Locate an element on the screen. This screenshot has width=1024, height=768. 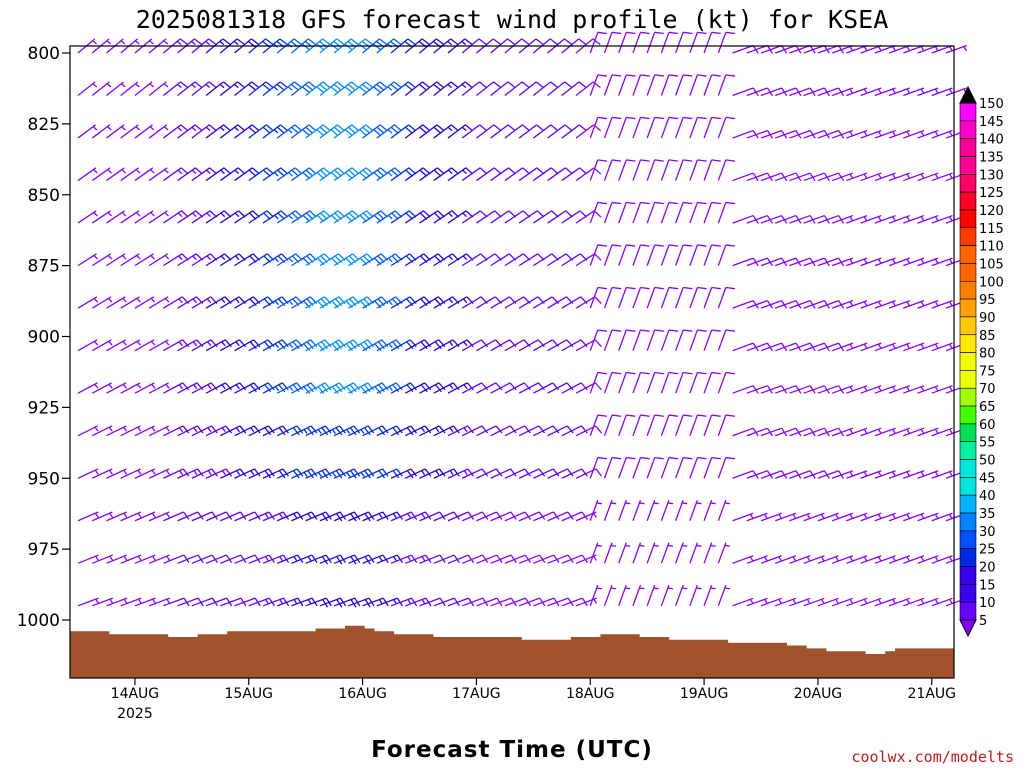
colorbar-tick-label: 130 is located at coordinates (991, 175).